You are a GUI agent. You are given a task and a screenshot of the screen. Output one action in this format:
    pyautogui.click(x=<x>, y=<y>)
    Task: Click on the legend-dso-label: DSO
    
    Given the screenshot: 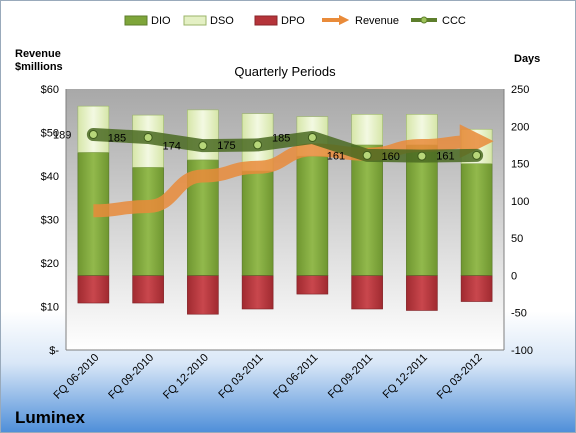 What is the action you would take?
    pyautogui.click(x=222, y=21)
    